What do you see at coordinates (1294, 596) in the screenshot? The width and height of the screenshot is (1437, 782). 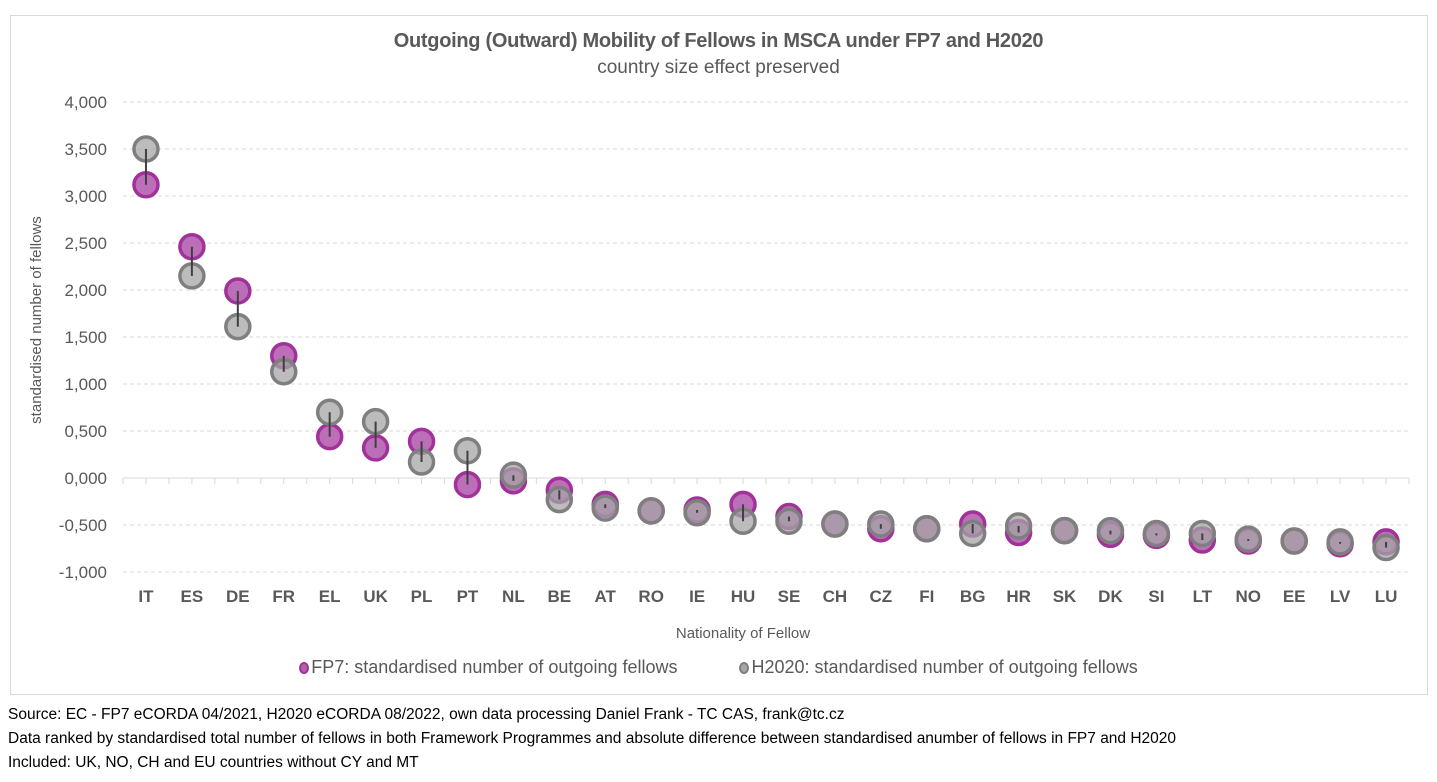 I see `x-tick-label: EE` at bounding box center [1294, 596].